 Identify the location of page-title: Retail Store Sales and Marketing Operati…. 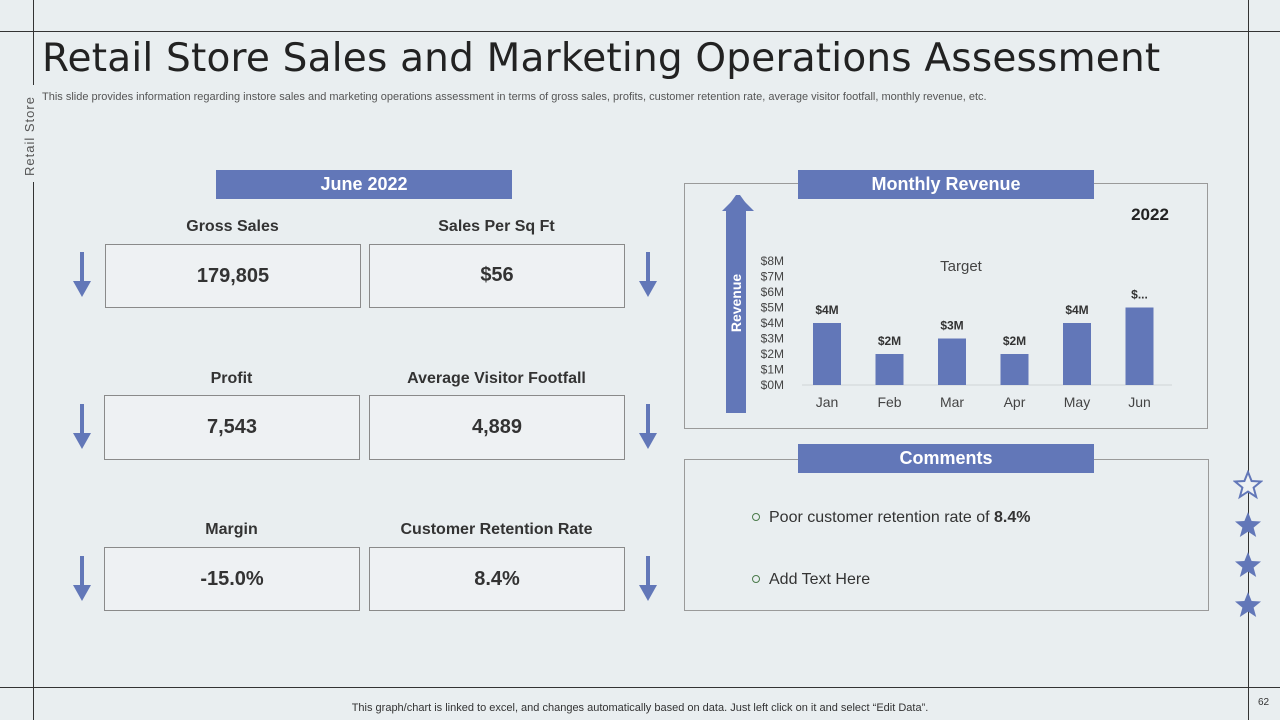
(601, 58).